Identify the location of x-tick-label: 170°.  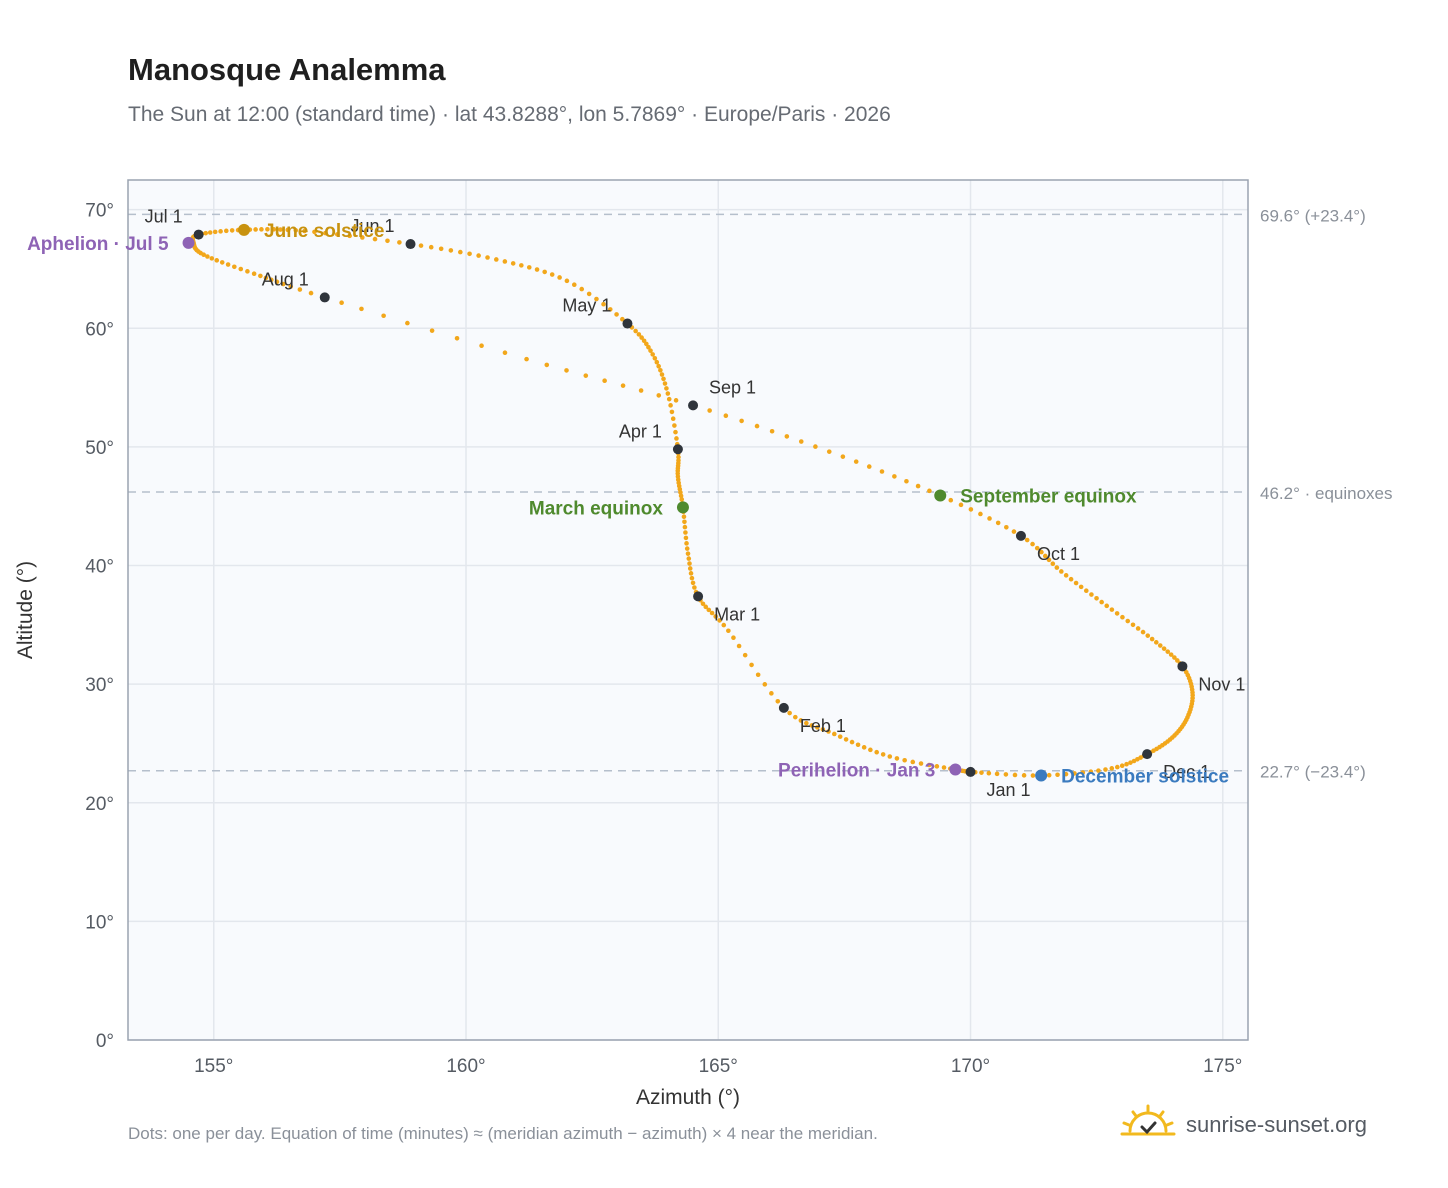
(970, 1066).